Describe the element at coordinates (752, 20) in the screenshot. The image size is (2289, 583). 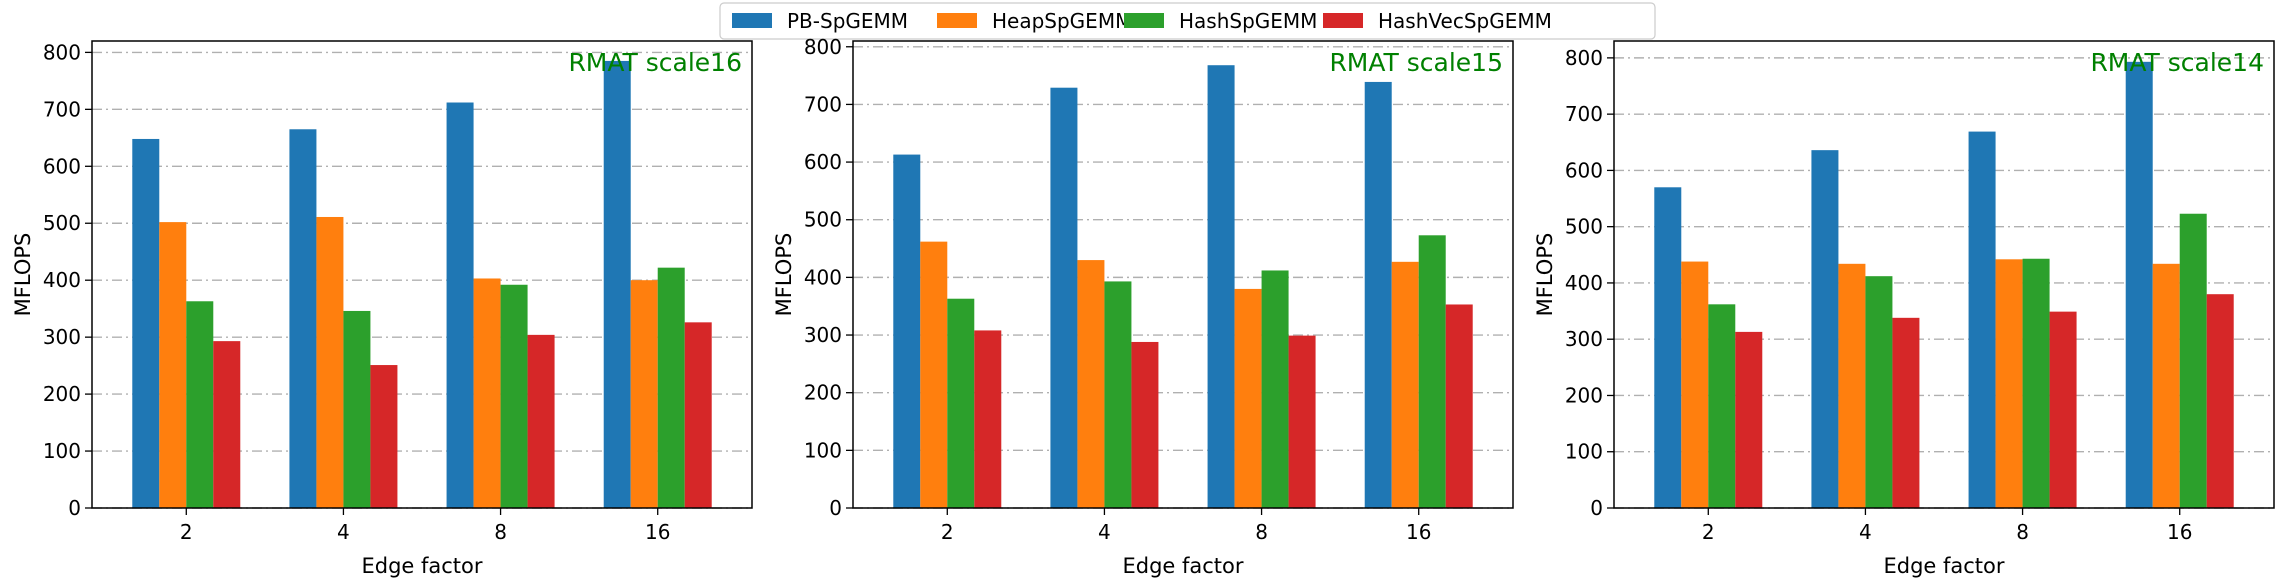
I see `legend-swatch-pb-spgemm` at that location.